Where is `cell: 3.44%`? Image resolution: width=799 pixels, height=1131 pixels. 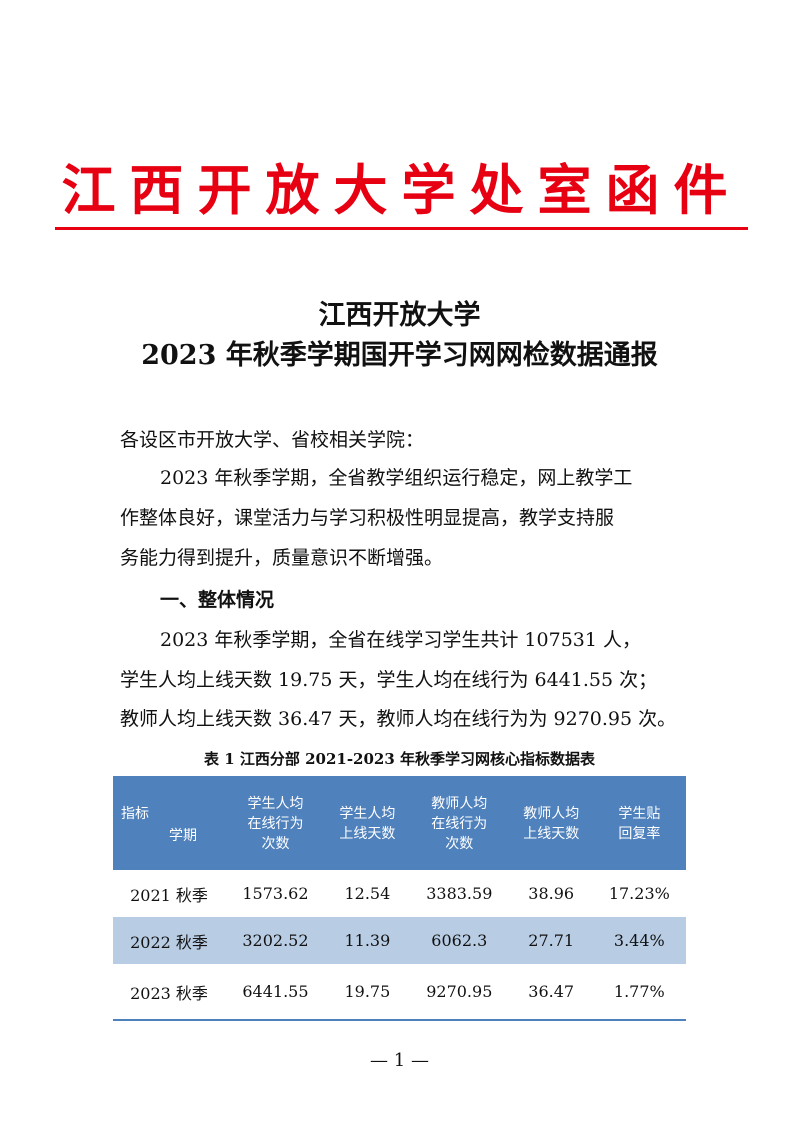 cell: 3.44% is located at coordinates (639, 940).